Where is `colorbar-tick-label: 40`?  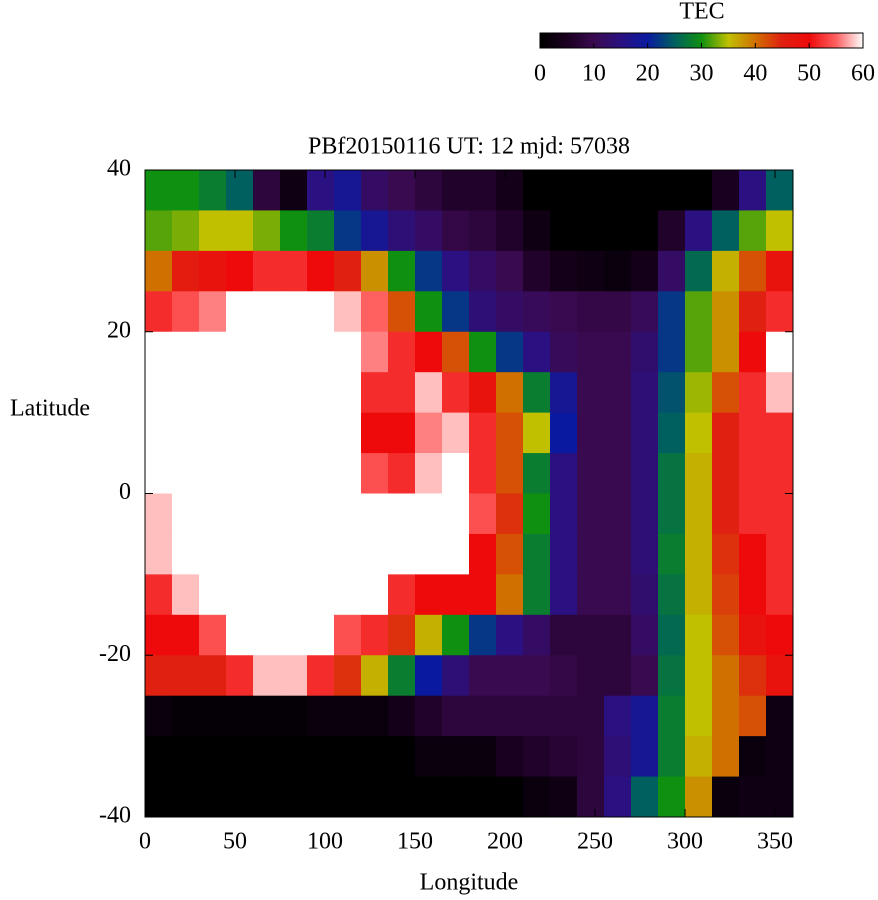
colorbar-tick-label: 40 is located at coordinates (755, 74).